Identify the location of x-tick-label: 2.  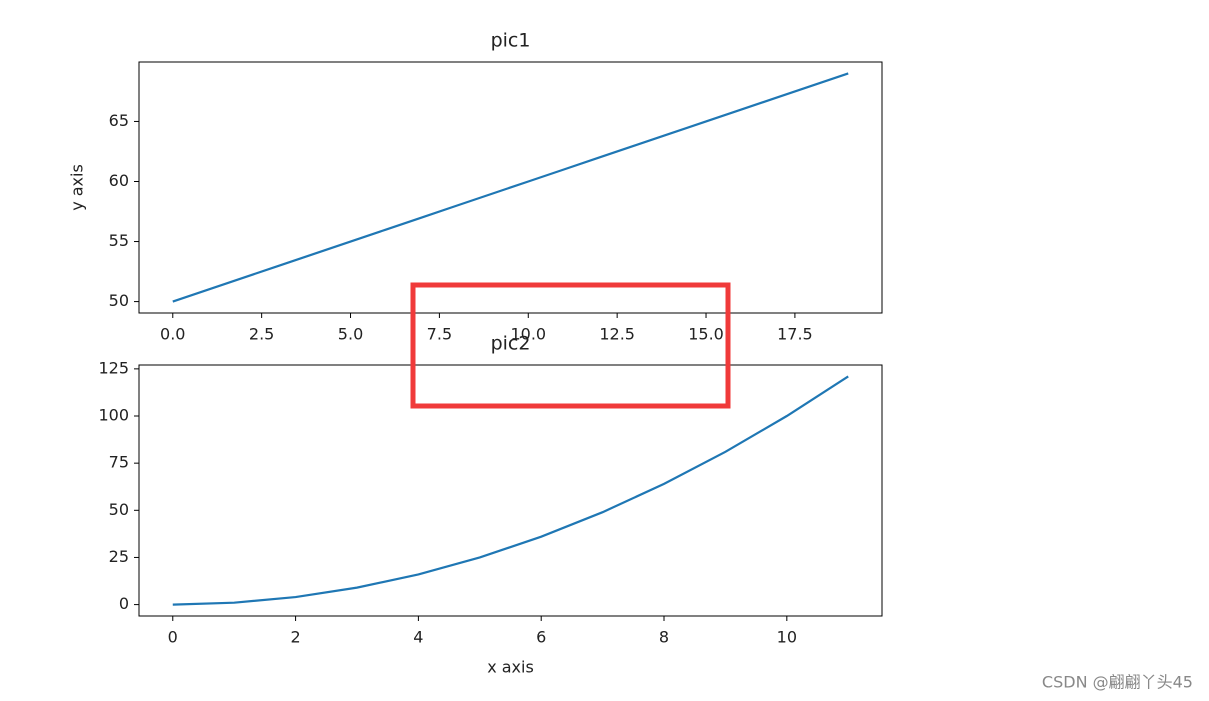
(295, 637).